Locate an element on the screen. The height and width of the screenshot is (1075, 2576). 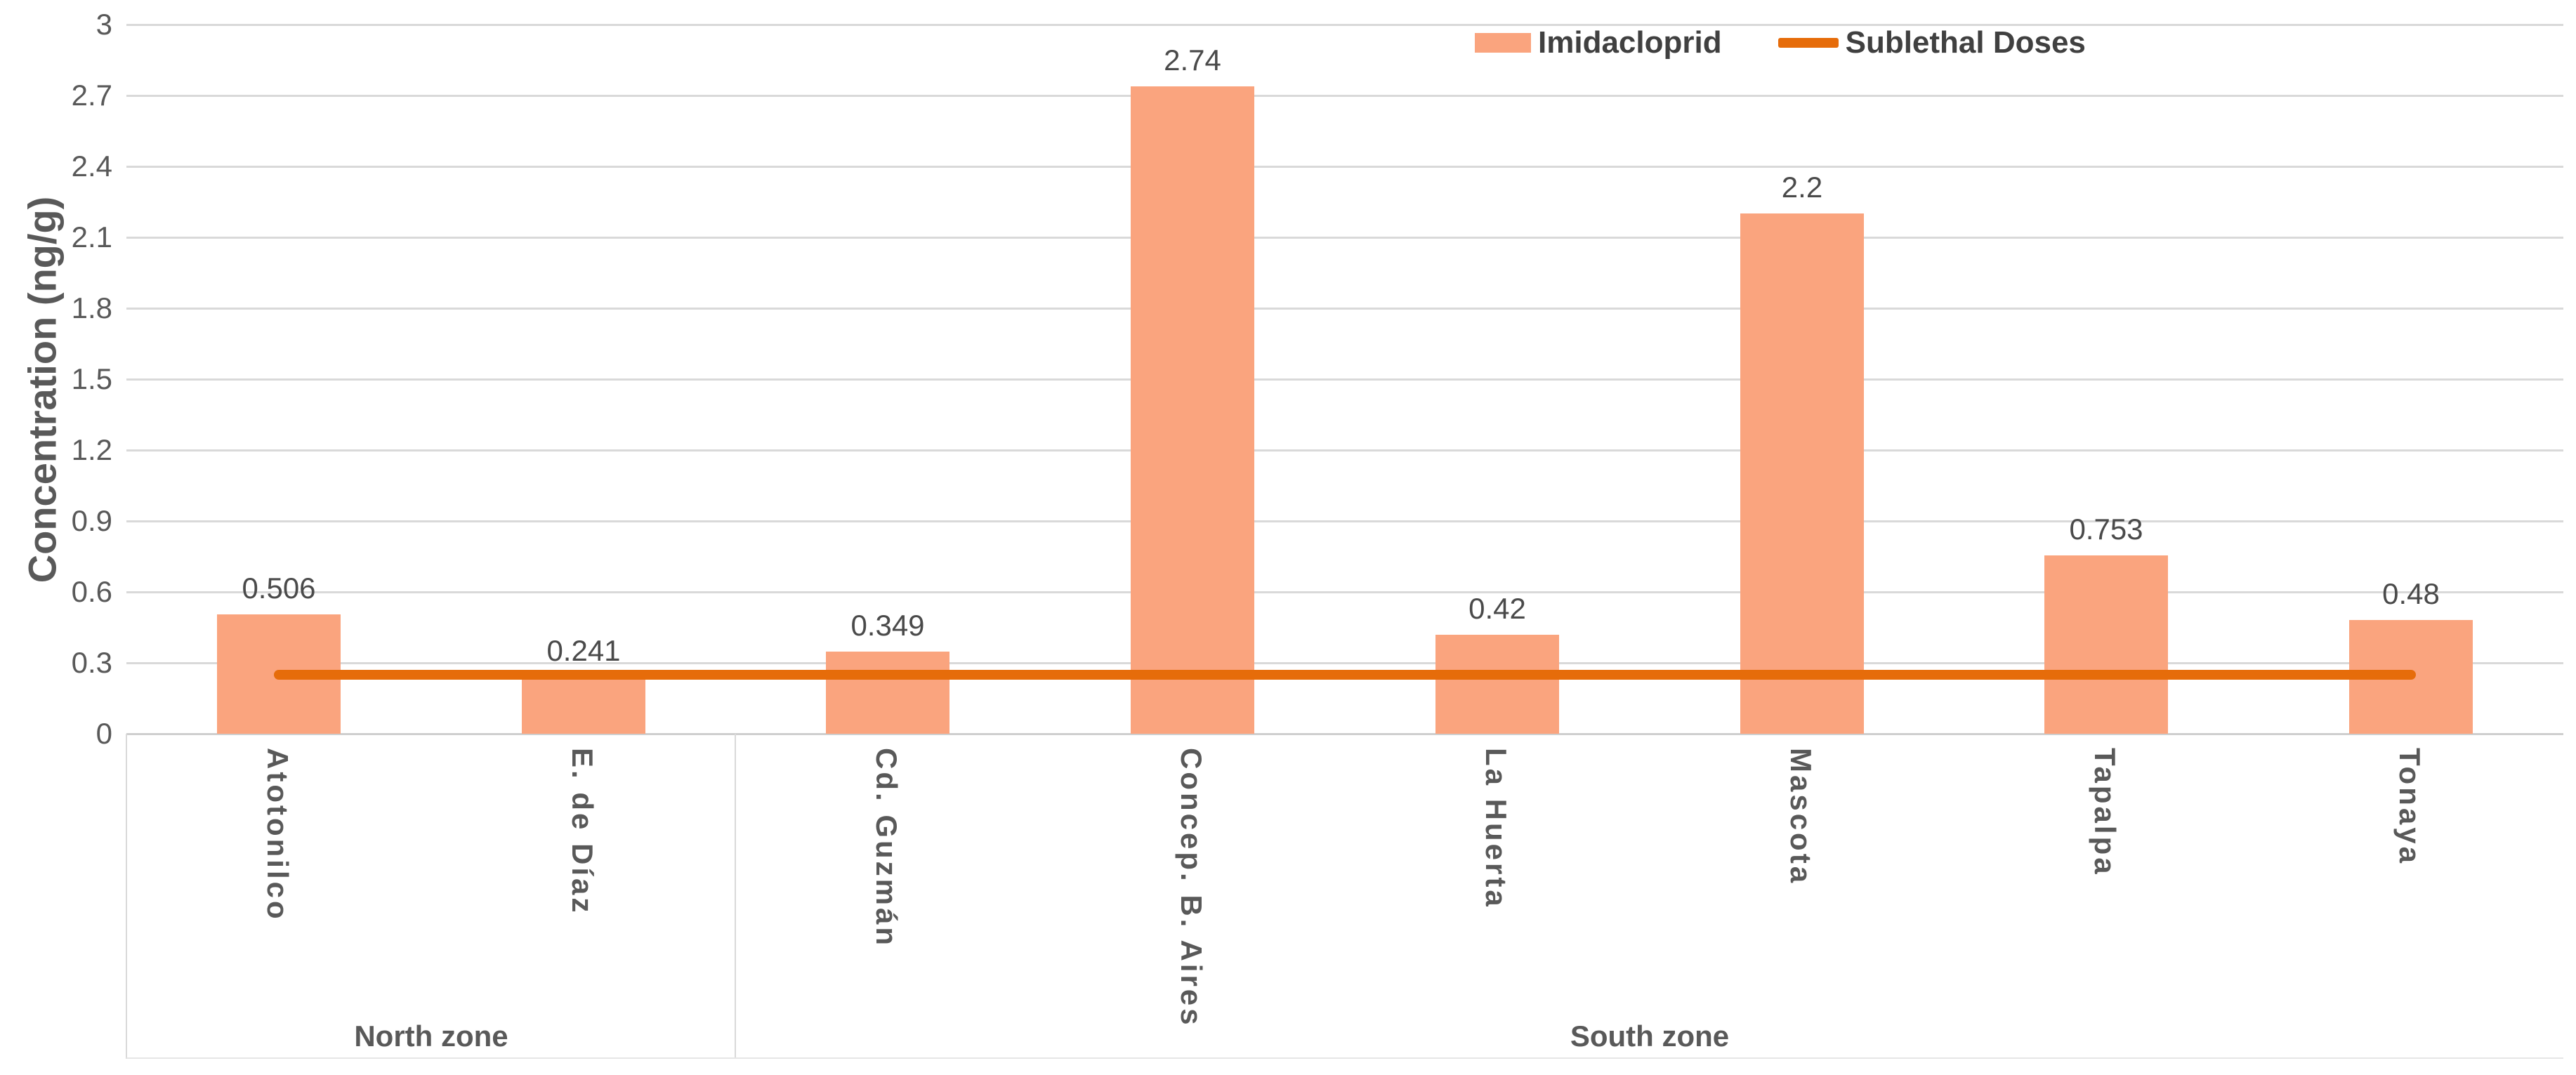
x-category-label-concep-b-aires: Concep. B. Aires is located at coordinates (1191, 888).